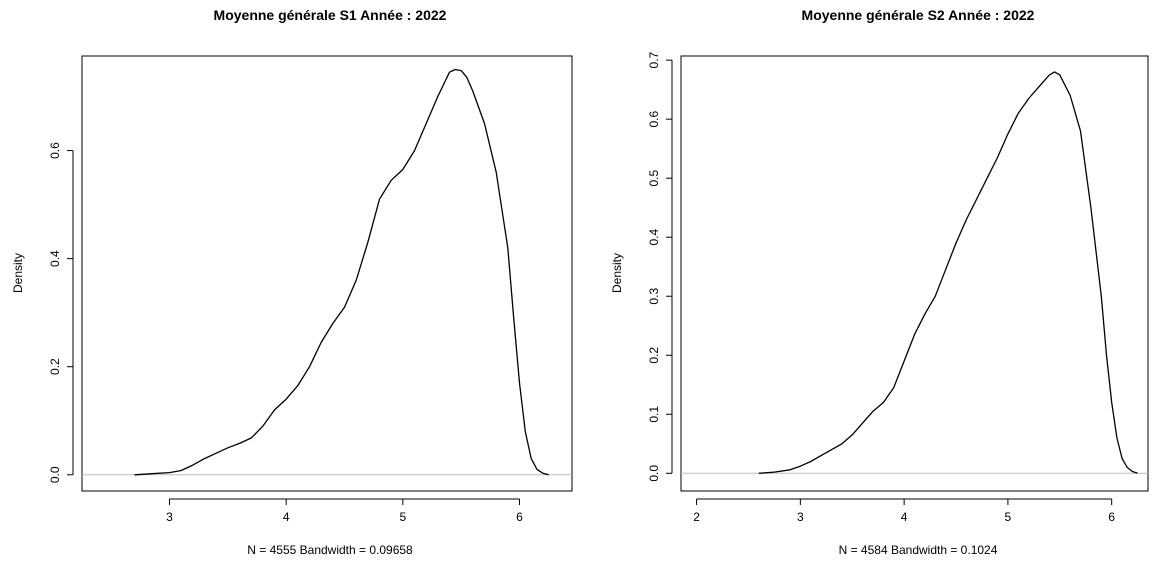 The height and width of the screenshot is (561, 1157). What do you see at coordinates (918, 550) in the screenshot?
I see `x-axis-label-s2: N = 4584 Bandwidth = 0.1024` at bounding box center [918, 550].